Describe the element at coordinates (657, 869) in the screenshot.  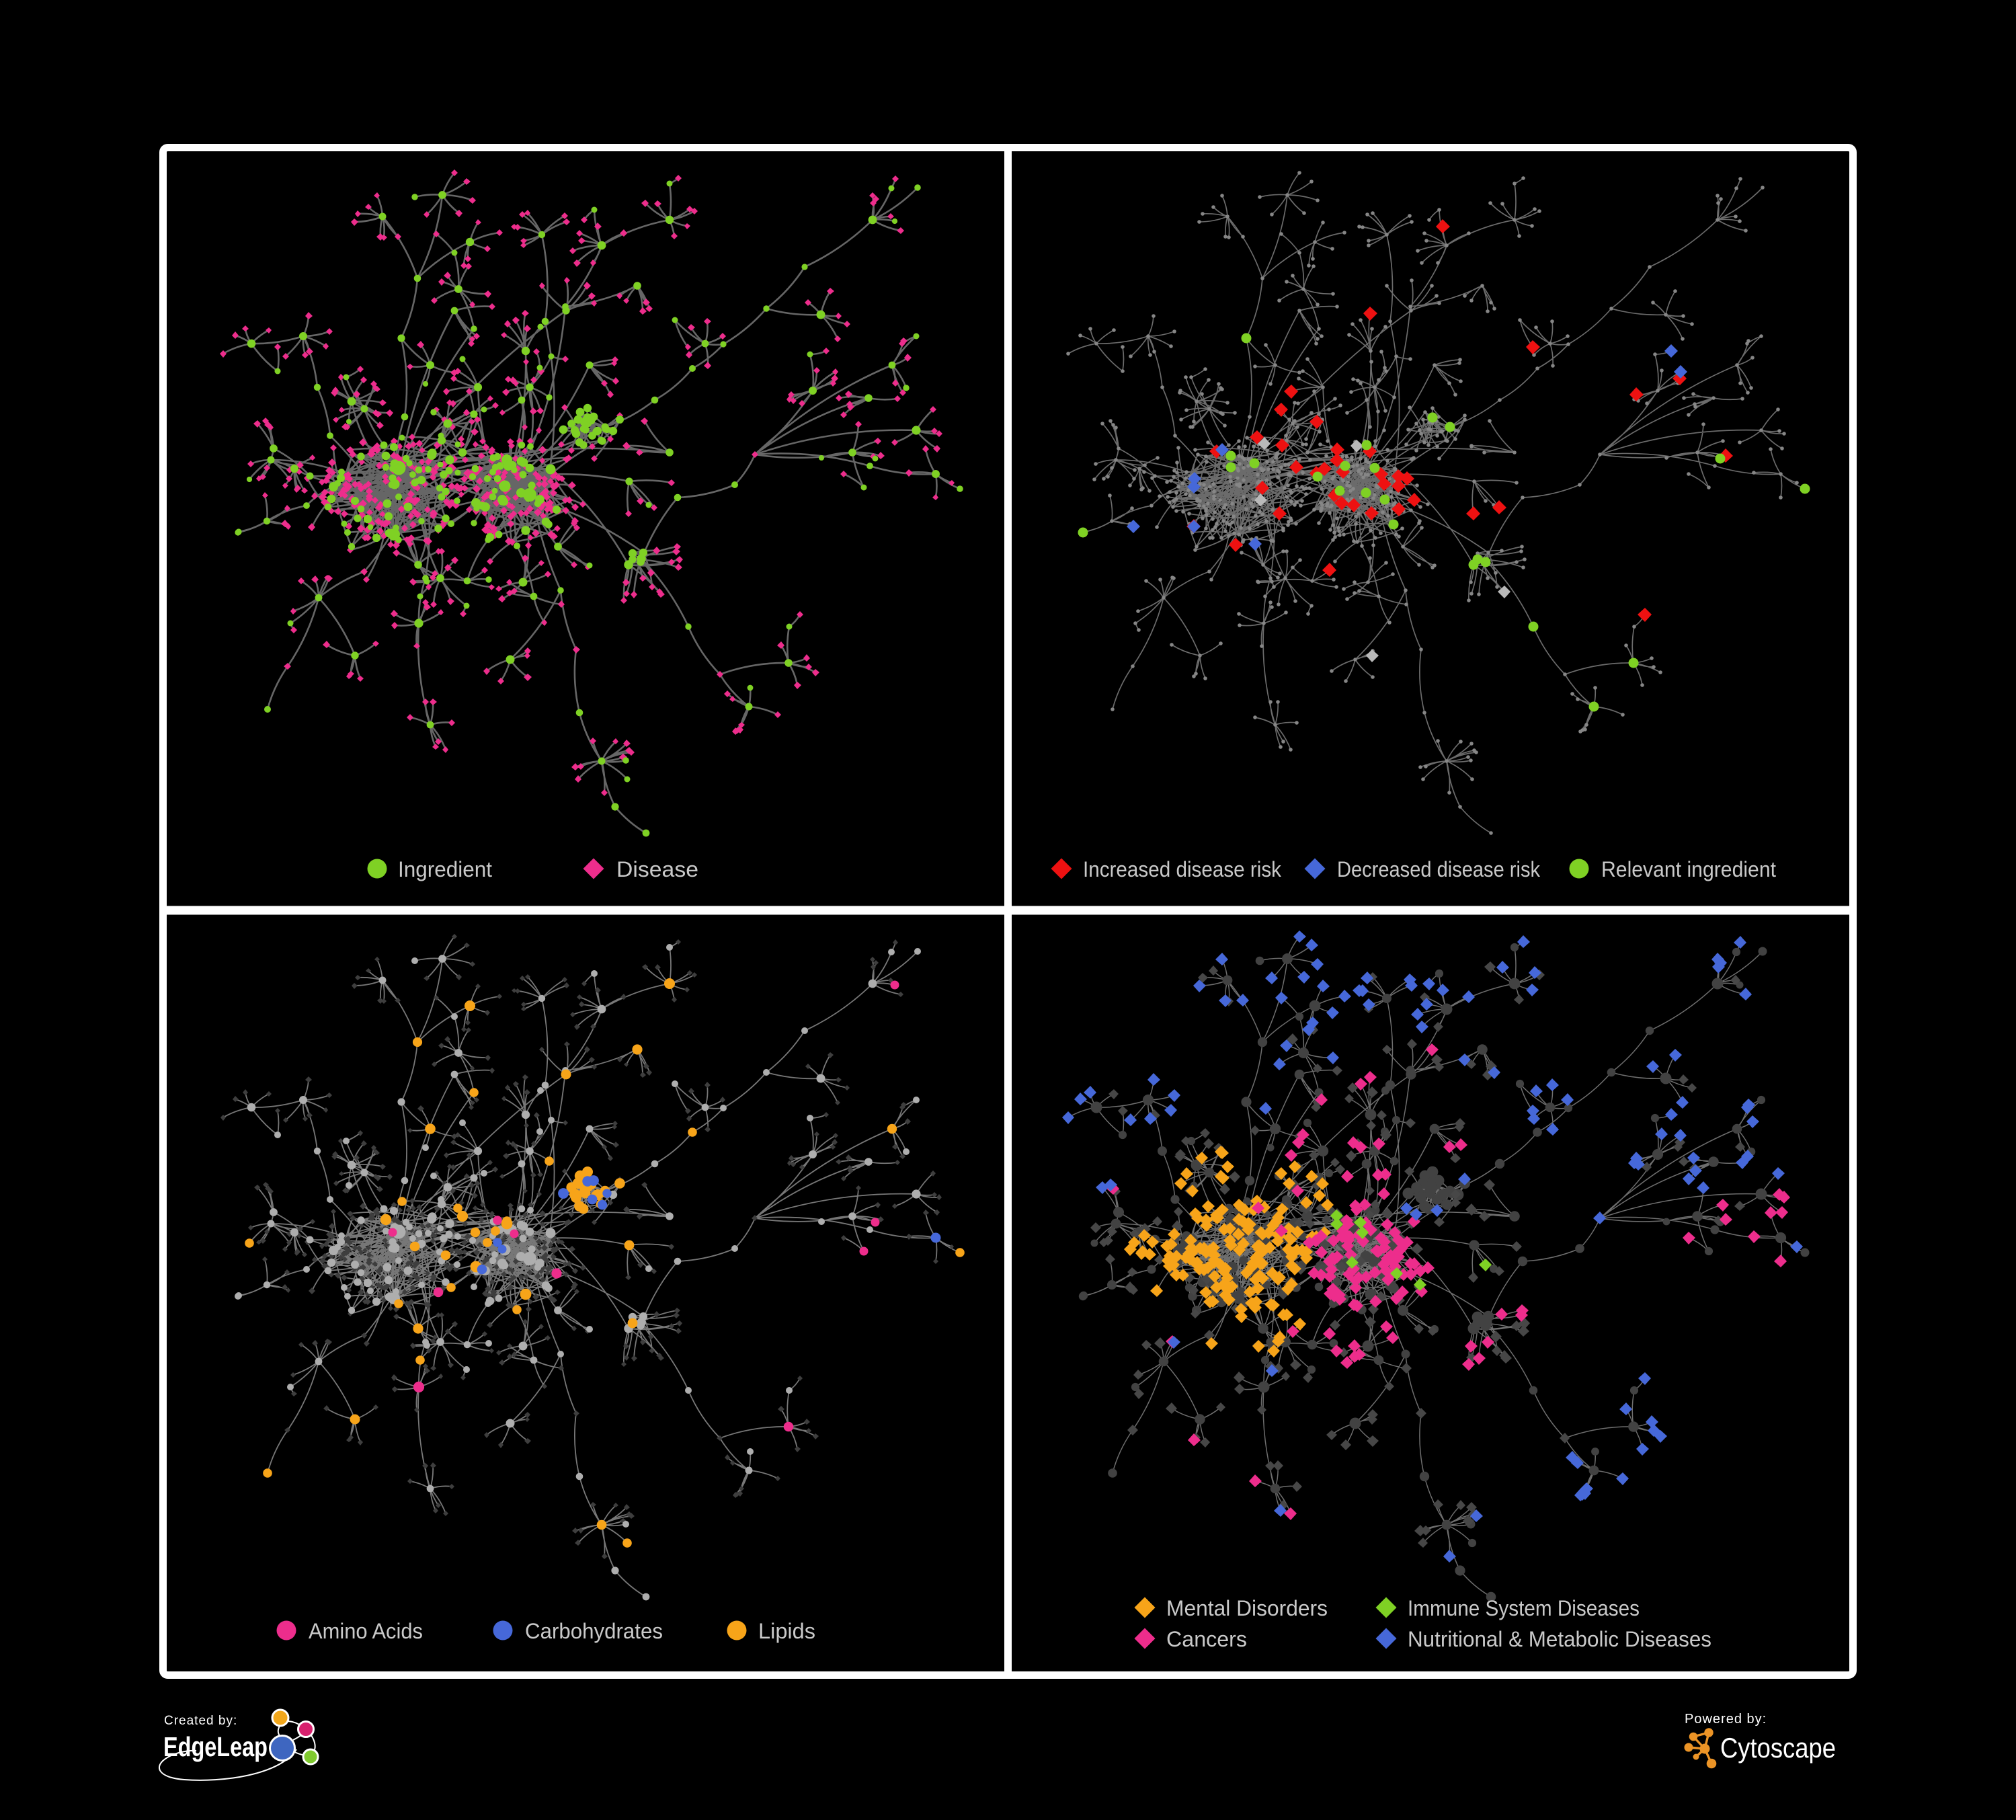
I see `svg-text: Disease` at that location.